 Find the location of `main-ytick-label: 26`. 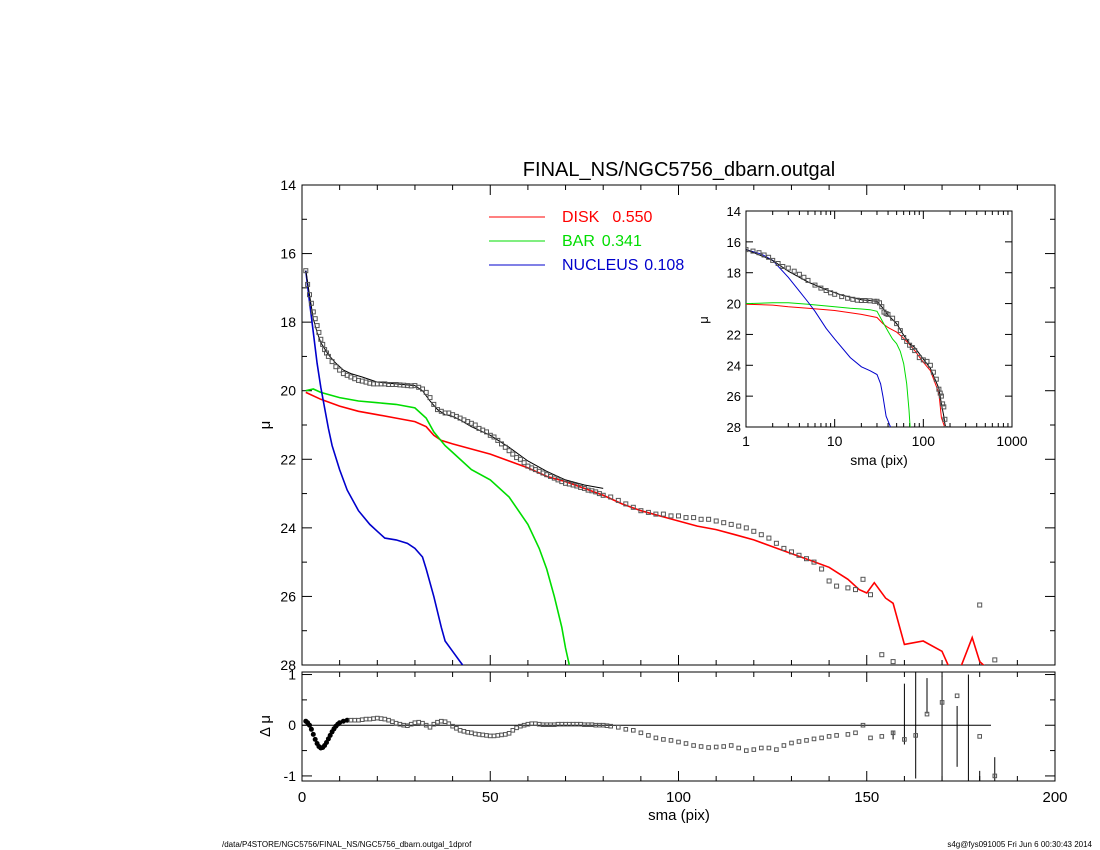

main-ytick-label: 26 is located at coordinates (288, 596).